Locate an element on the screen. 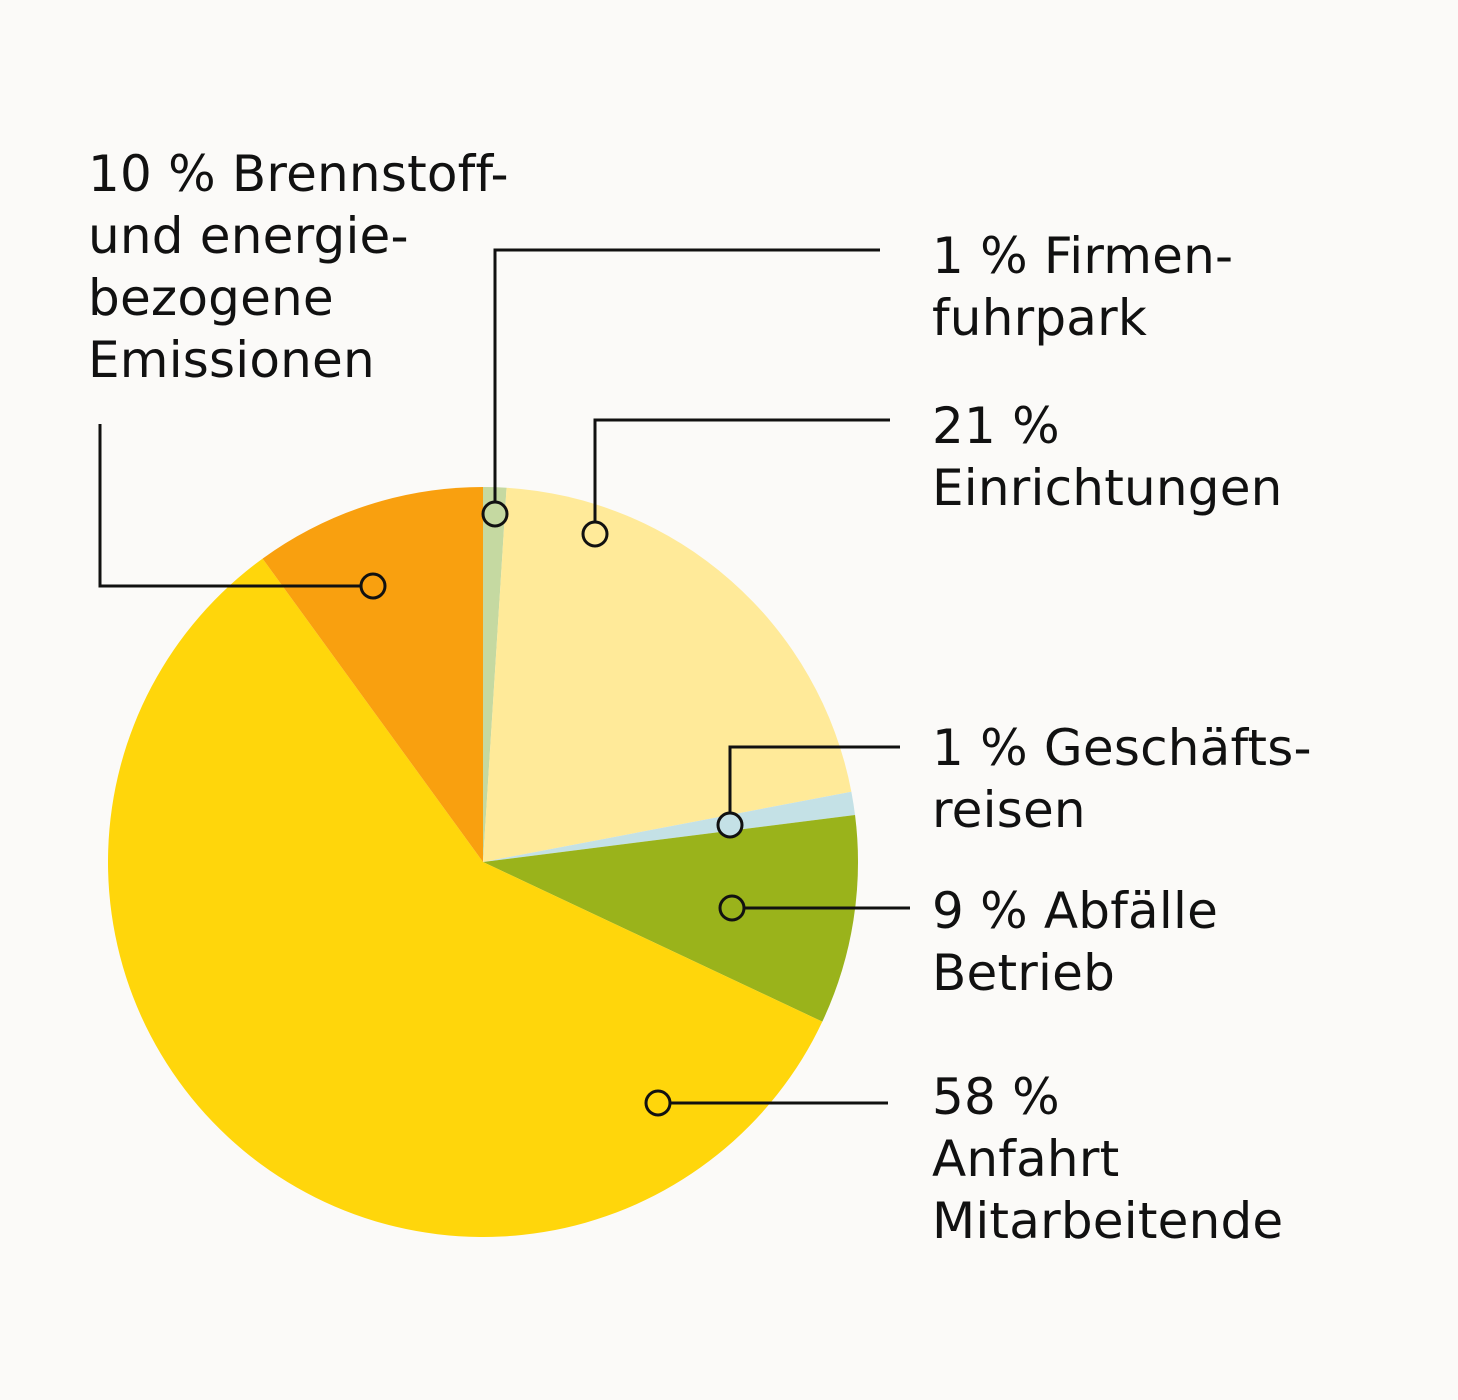  leader-marker-fuhrpark is located at coordinates (495, 514).